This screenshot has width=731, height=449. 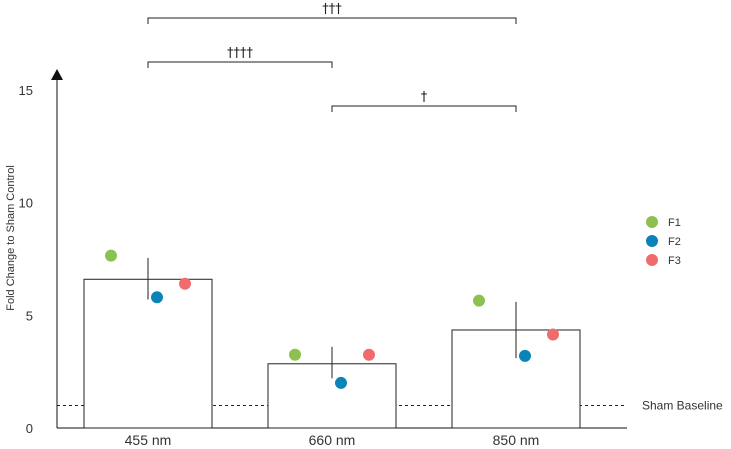 I want to click on significance-label: †, so click(x=424, y=97).